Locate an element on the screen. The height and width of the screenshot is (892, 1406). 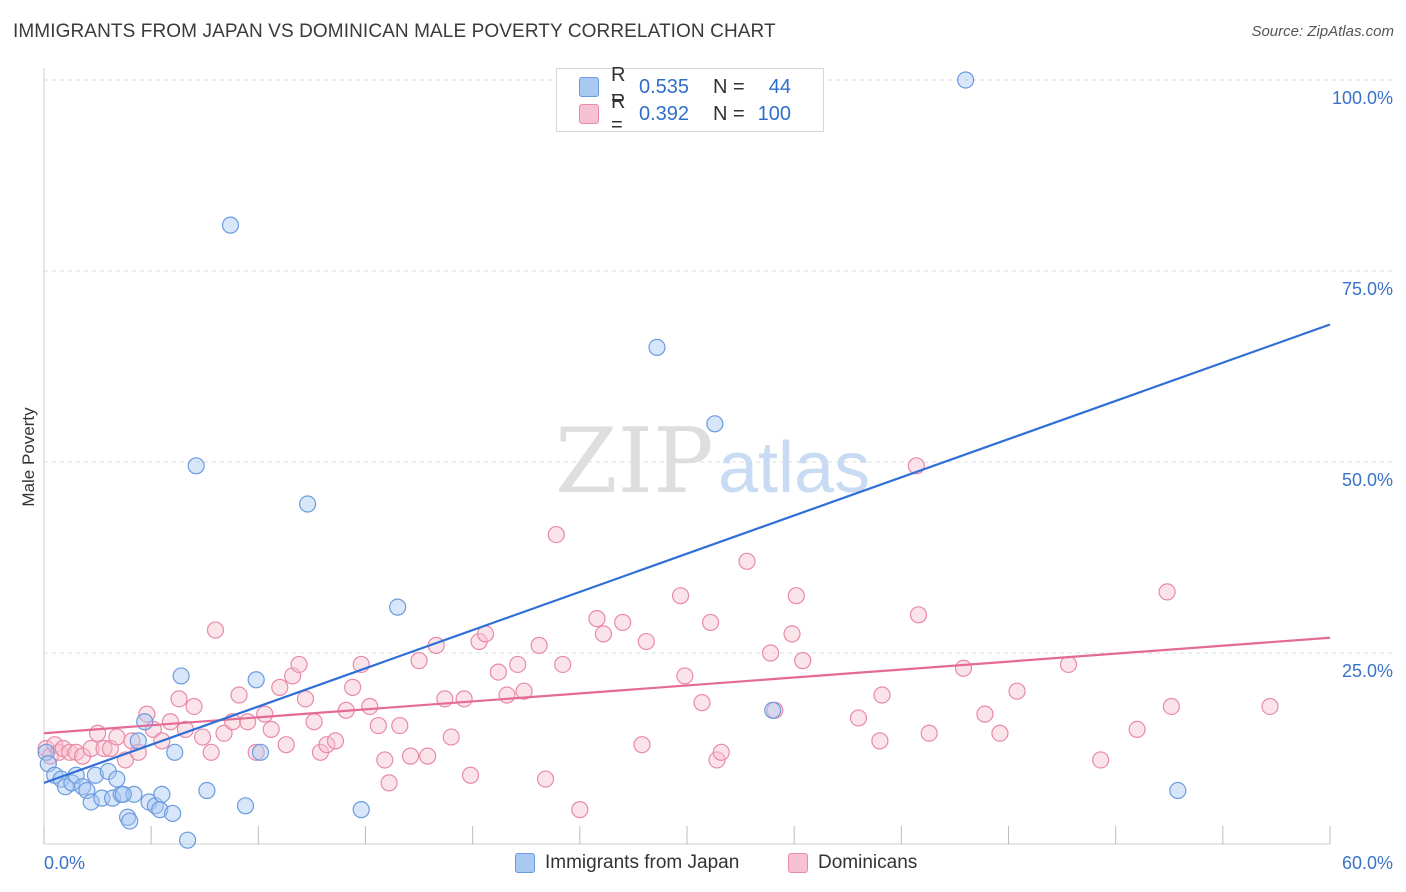
bottom-legend-japan: Immigrants from Japan is located at coordinates (627, 863).